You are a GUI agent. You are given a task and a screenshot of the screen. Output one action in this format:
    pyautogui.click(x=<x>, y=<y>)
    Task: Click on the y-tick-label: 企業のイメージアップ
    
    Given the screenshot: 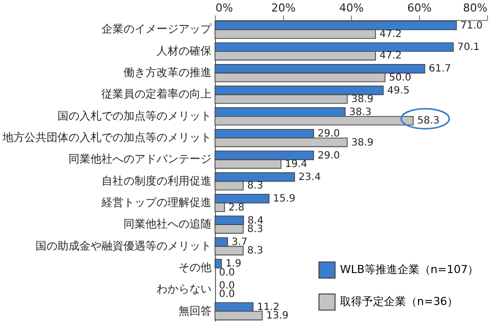 What is the action you would take?
    pyautogui.click(x=157, y=29)
    